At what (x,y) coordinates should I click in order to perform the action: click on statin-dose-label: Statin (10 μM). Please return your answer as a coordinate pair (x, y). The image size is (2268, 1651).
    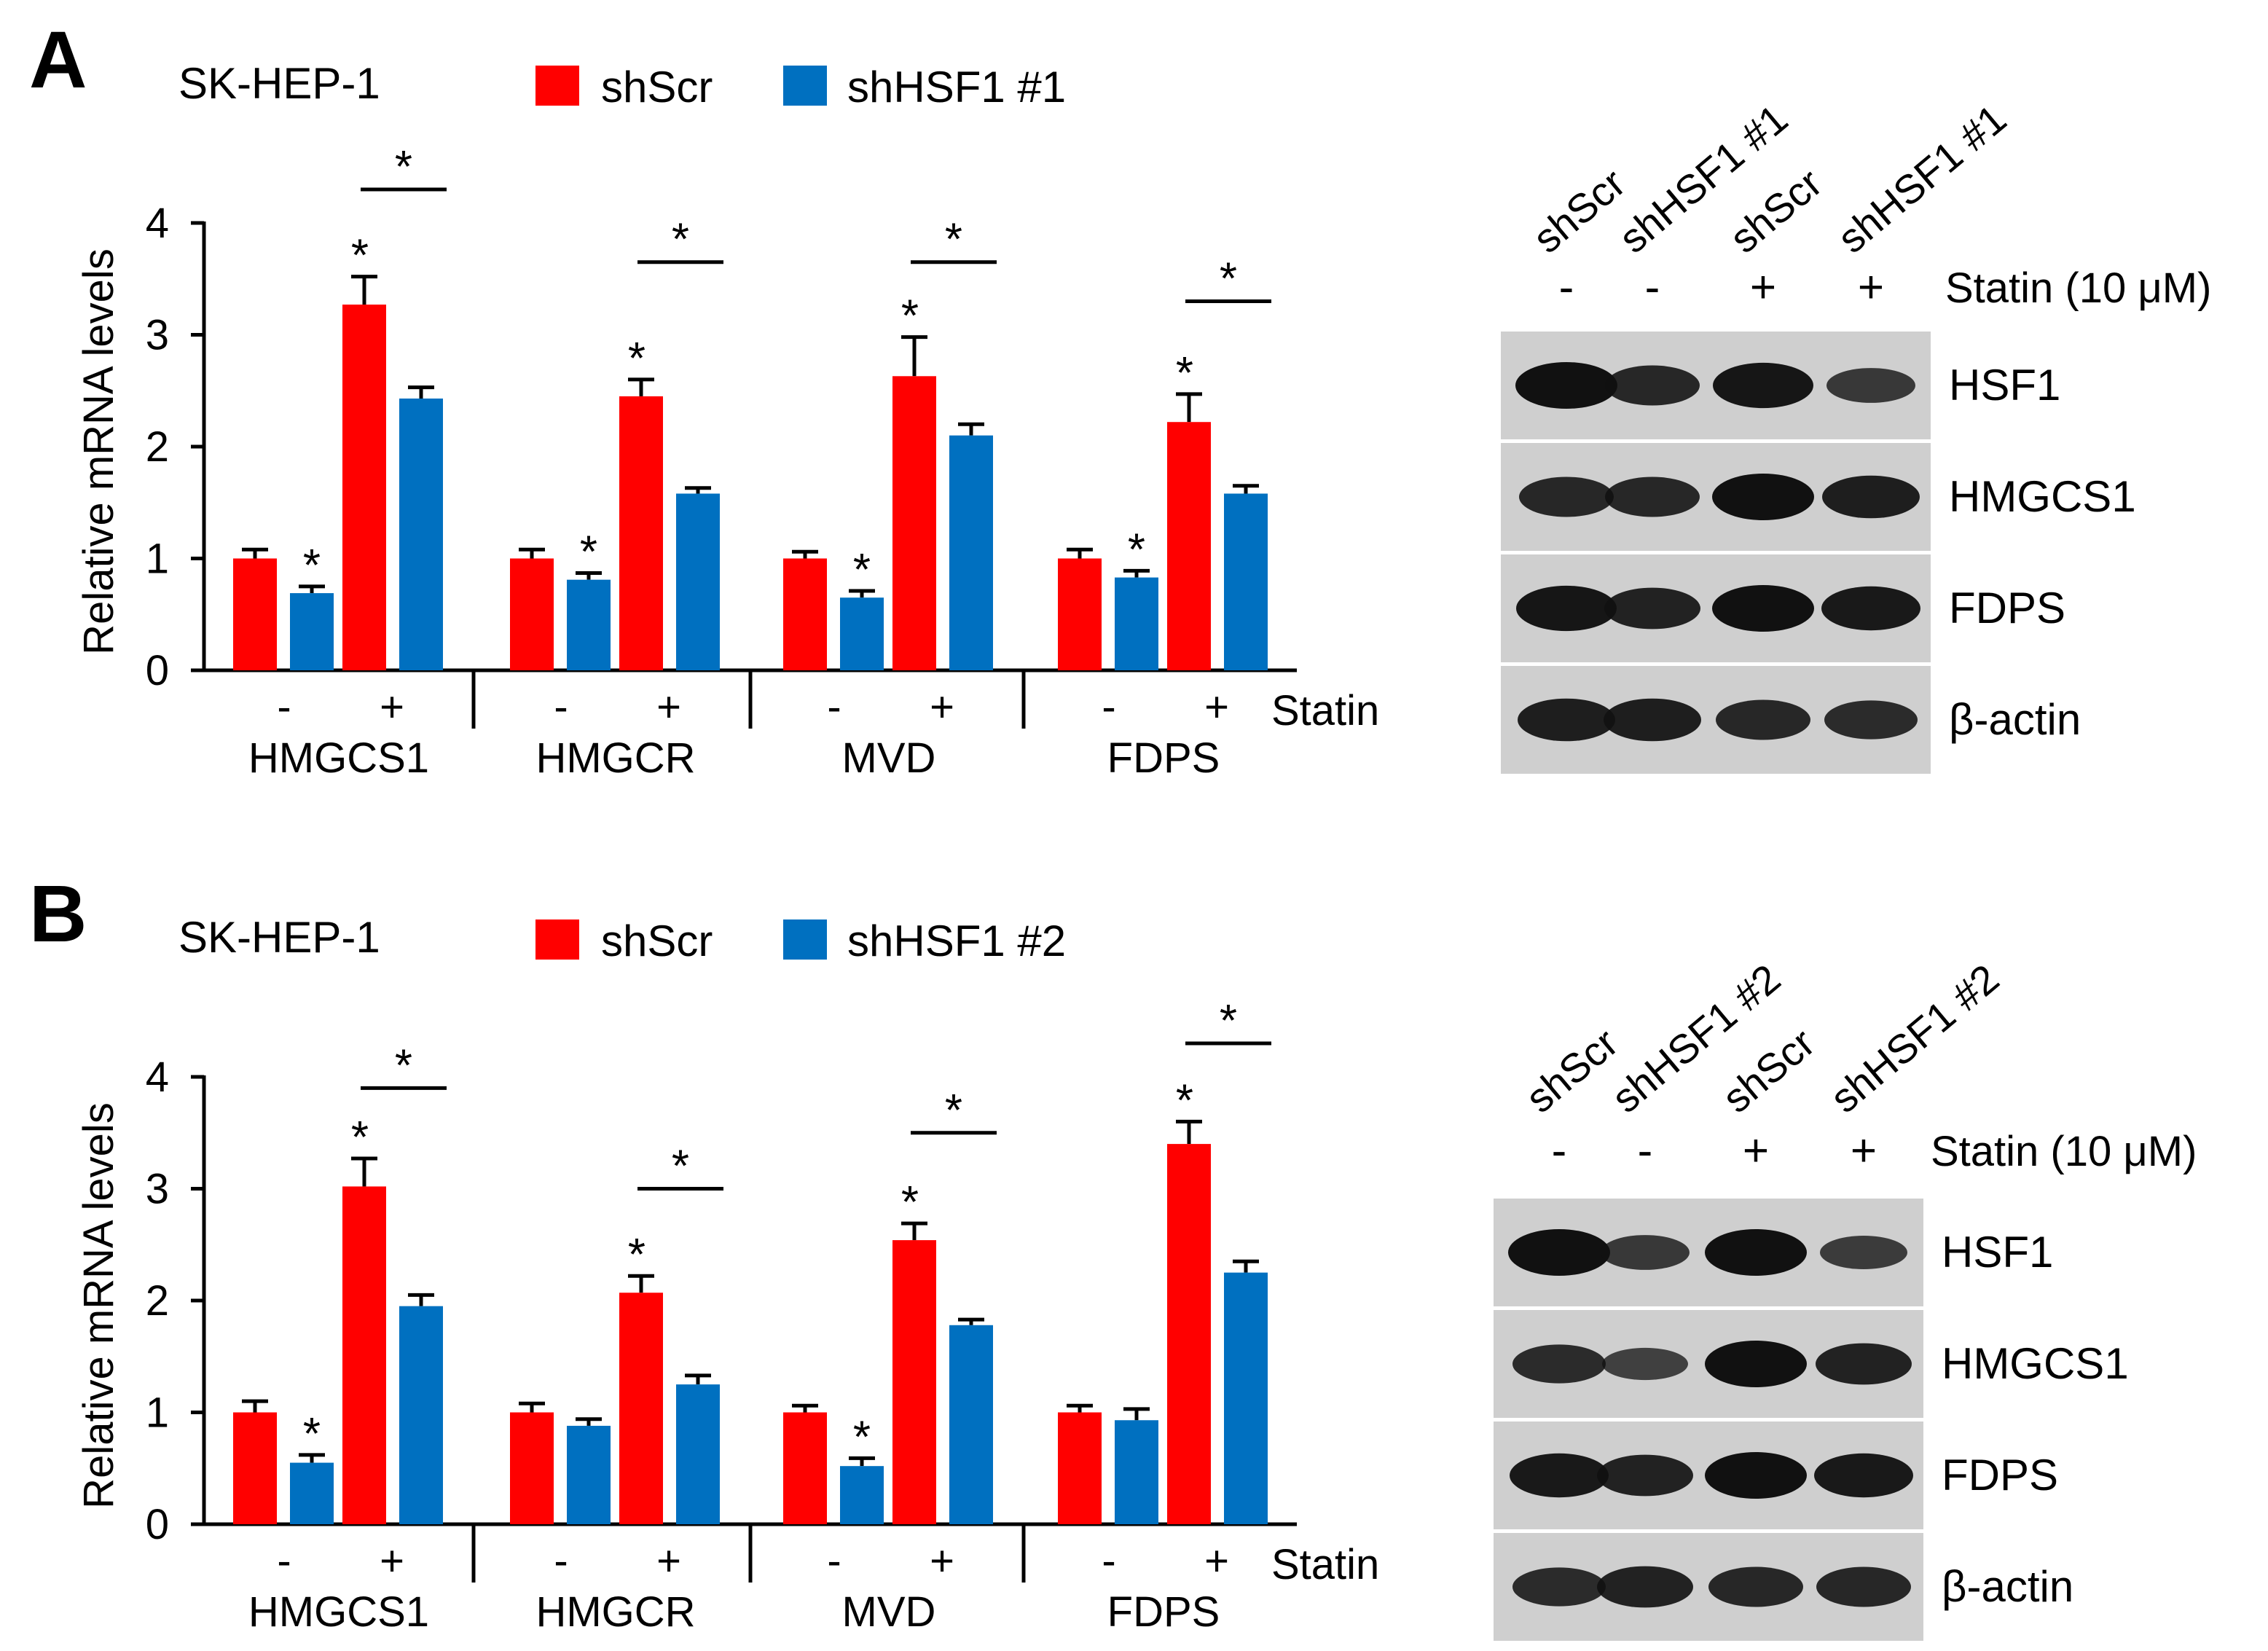
    Looking at the image, I should click on (2064, 1151).